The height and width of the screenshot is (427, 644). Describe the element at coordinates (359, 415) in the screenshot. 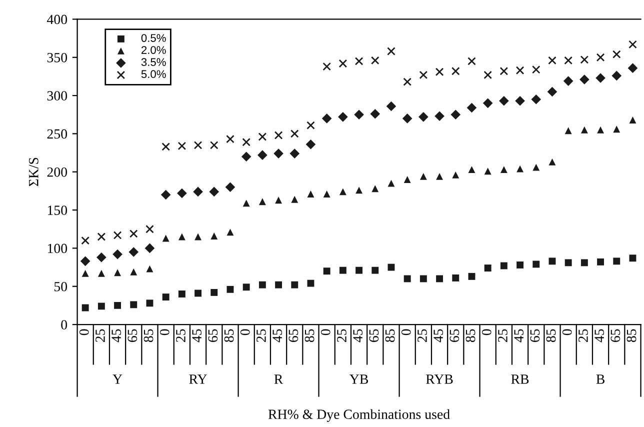

I see `x-axis-title: RH% & Dye Combinations used` at that location.